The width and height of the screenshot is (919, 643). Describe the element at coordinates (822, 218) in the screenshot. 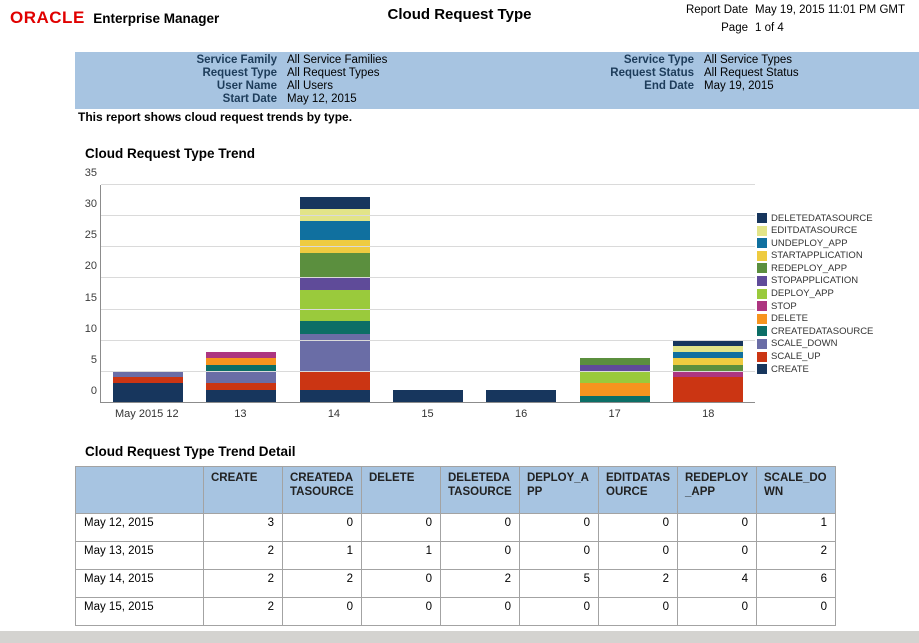

I see `legend-label: DELETEDATASOURCE` at that location.